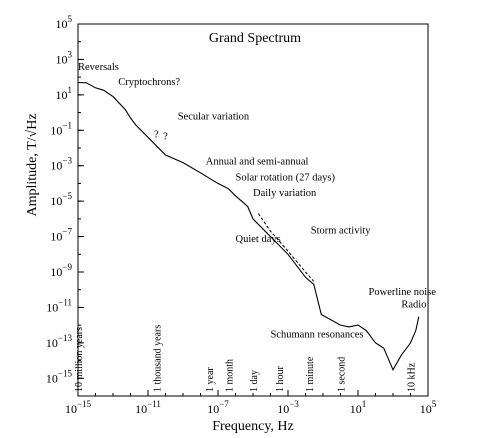 The height and width of the screenshot is (438, 480). I want to click on annotation-label: Storm activity, so click(341, 230).